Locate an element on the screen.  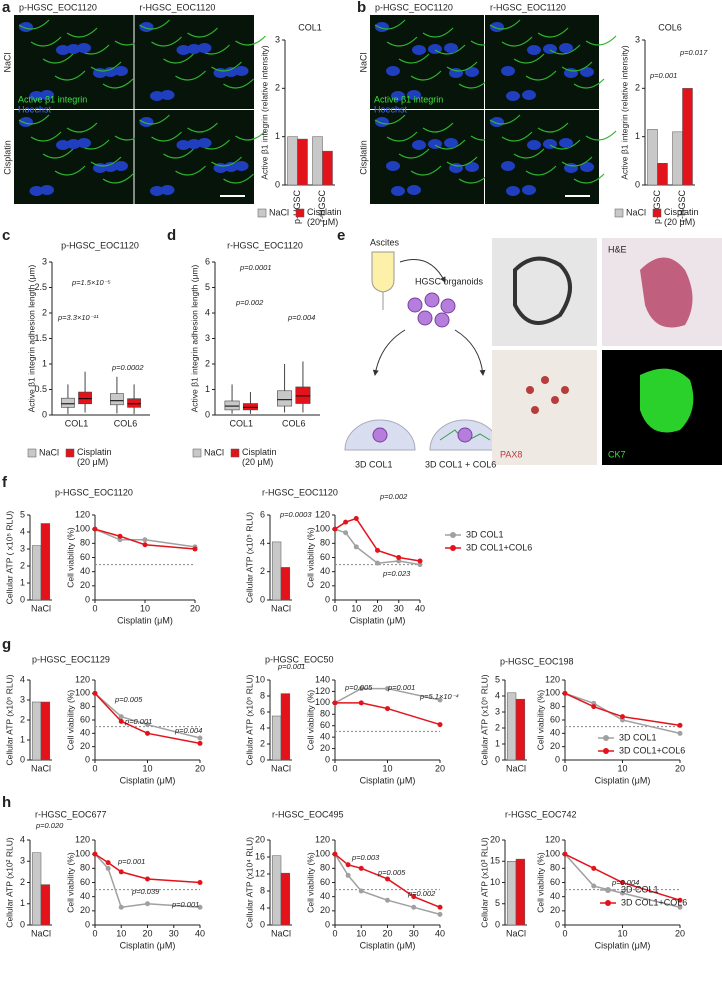
x-tick-label: 40 is located at coordinates (440, 933).